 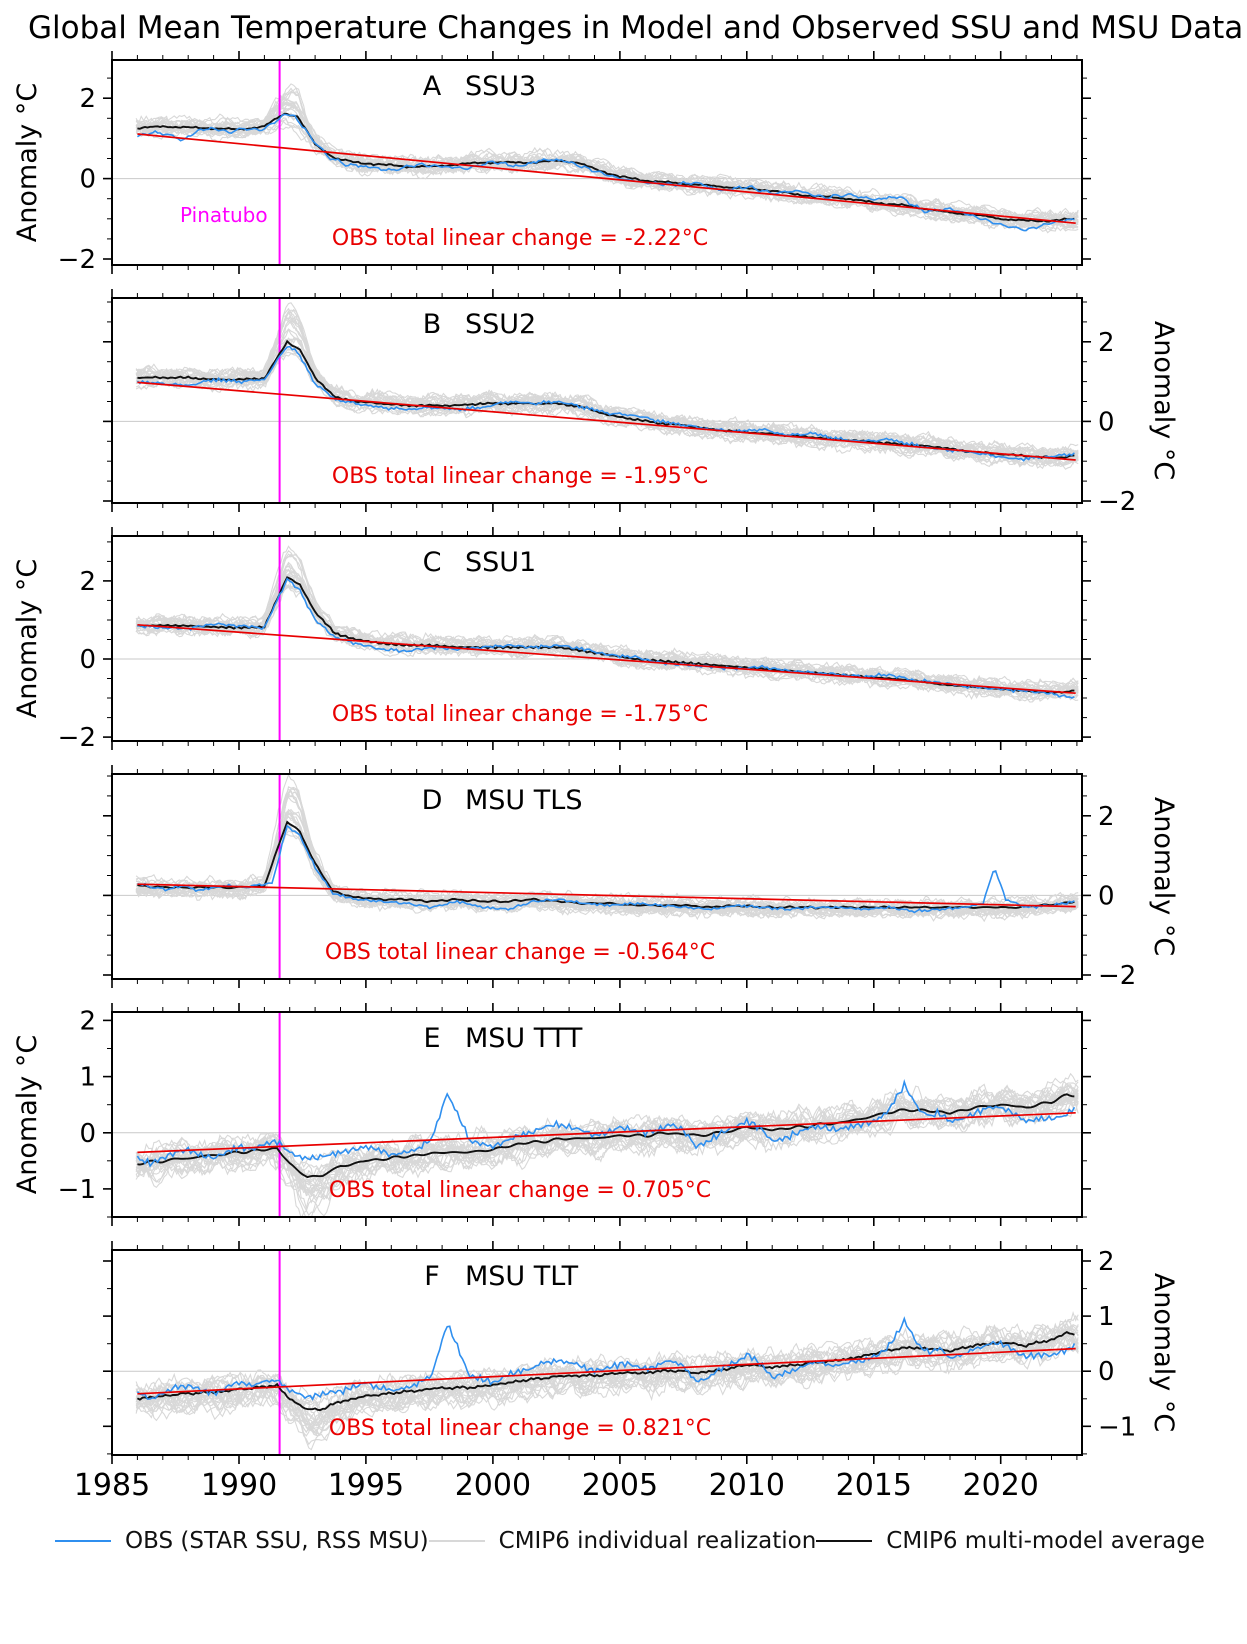 I want to click on x-tick-label: 2015, so click(x=874, y=1484).